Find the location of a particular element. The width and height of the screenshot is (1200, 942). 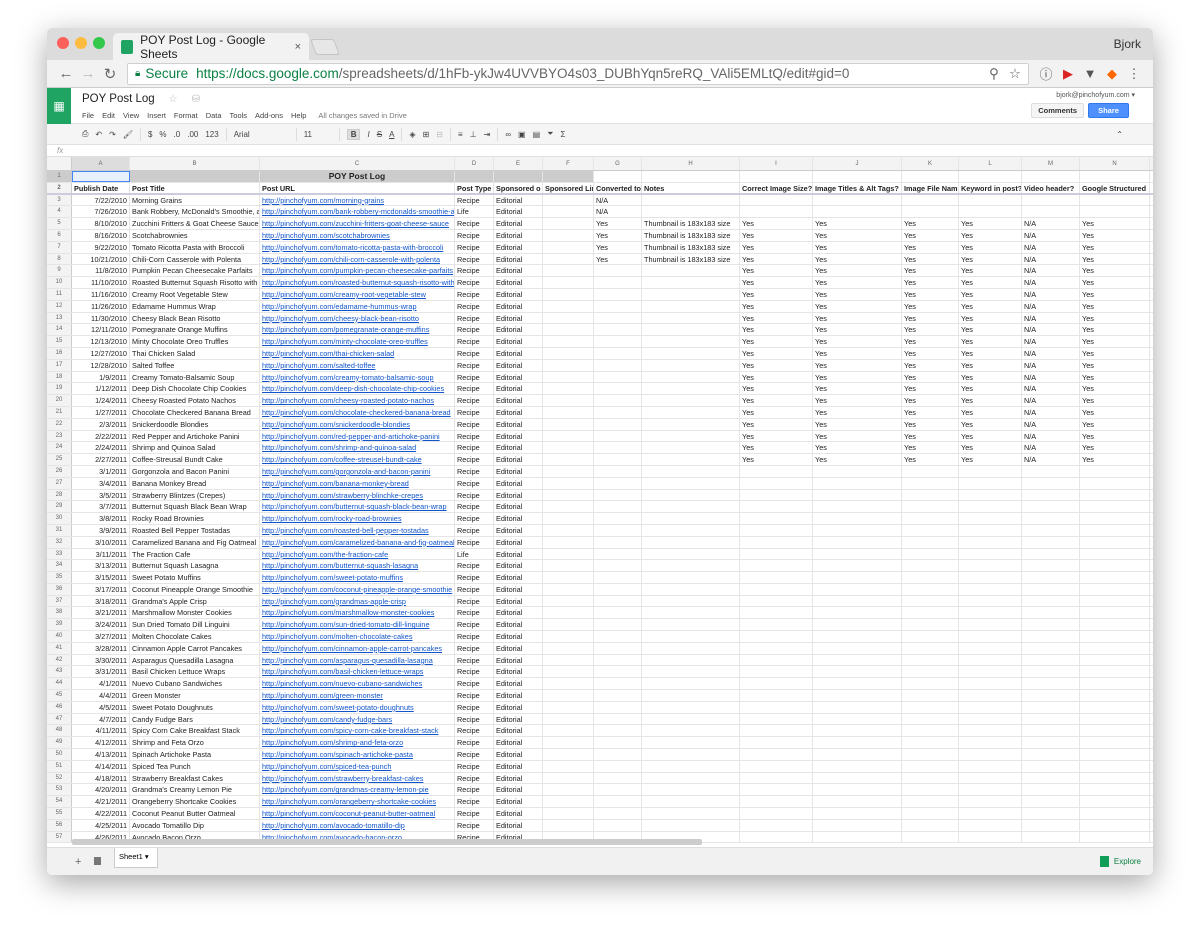

column-label: Converted to is located at coordinates (619, 187).